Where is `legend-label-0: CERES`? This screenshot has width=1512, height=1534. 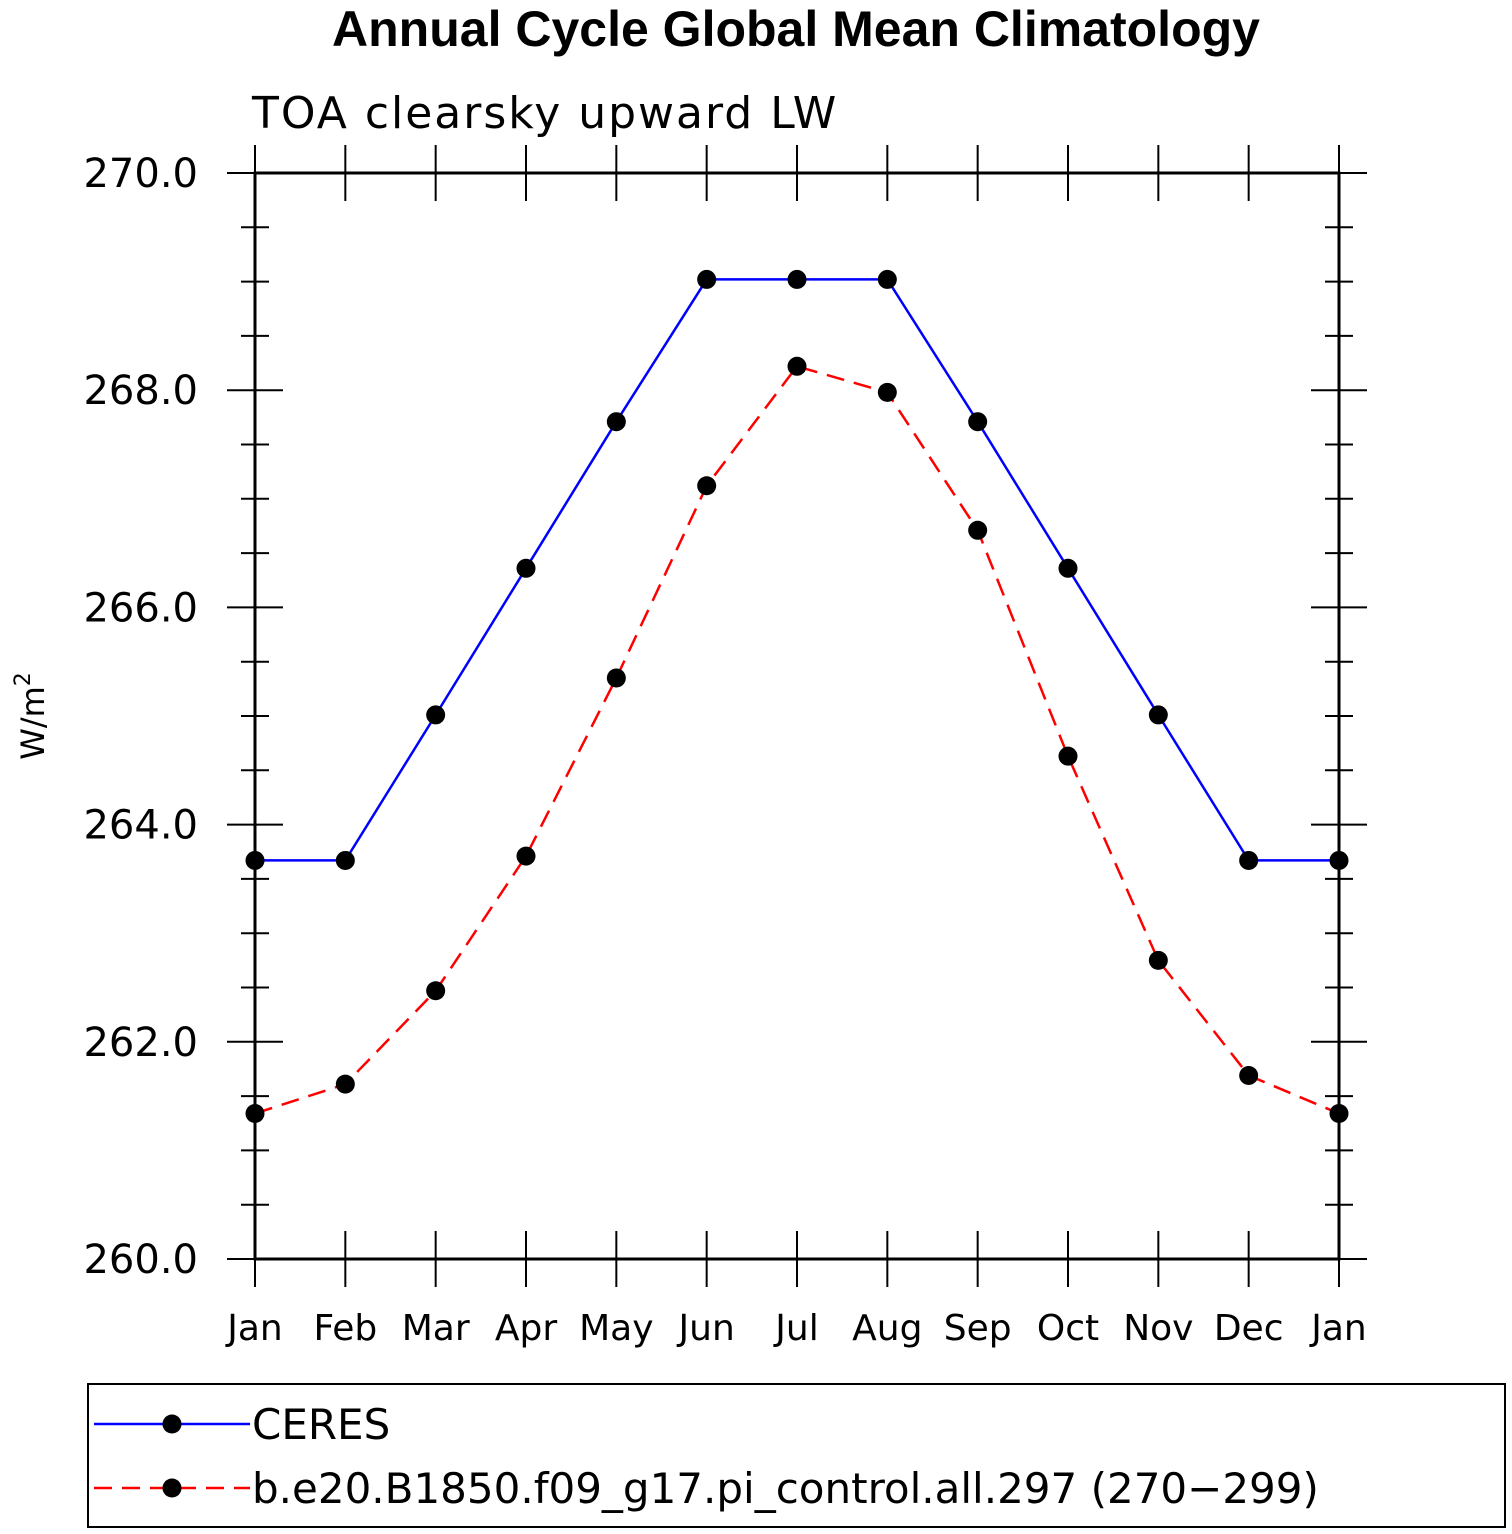 legend-label-0: CERES is located at coordinates (321, 1424).